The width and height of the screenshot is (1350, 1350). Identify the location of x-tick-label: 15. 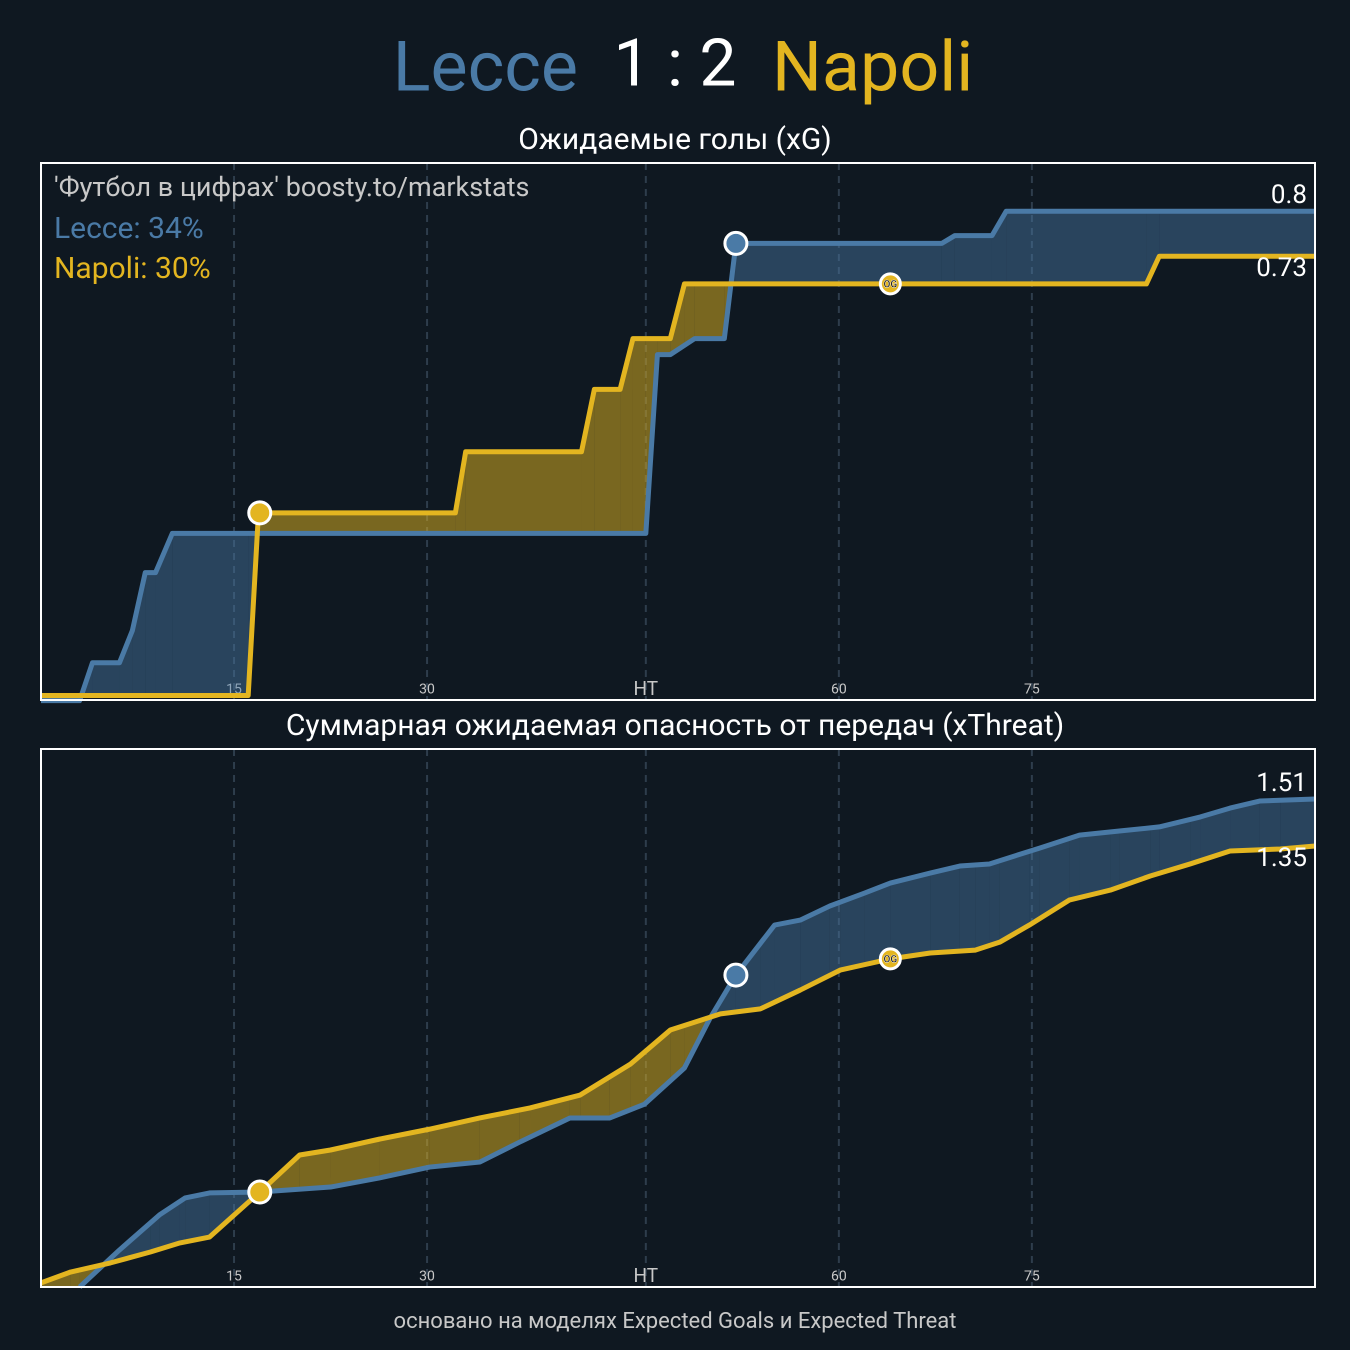
(234, 1277).